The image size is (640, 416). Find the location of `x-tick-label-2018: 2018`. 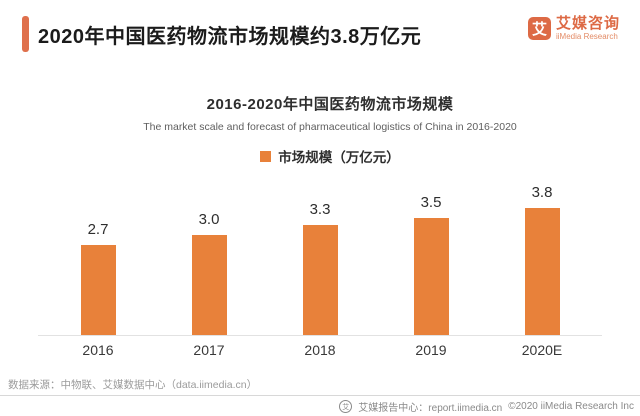

x-tick-label-2018: 2018 is located at coordinates (320, 350).